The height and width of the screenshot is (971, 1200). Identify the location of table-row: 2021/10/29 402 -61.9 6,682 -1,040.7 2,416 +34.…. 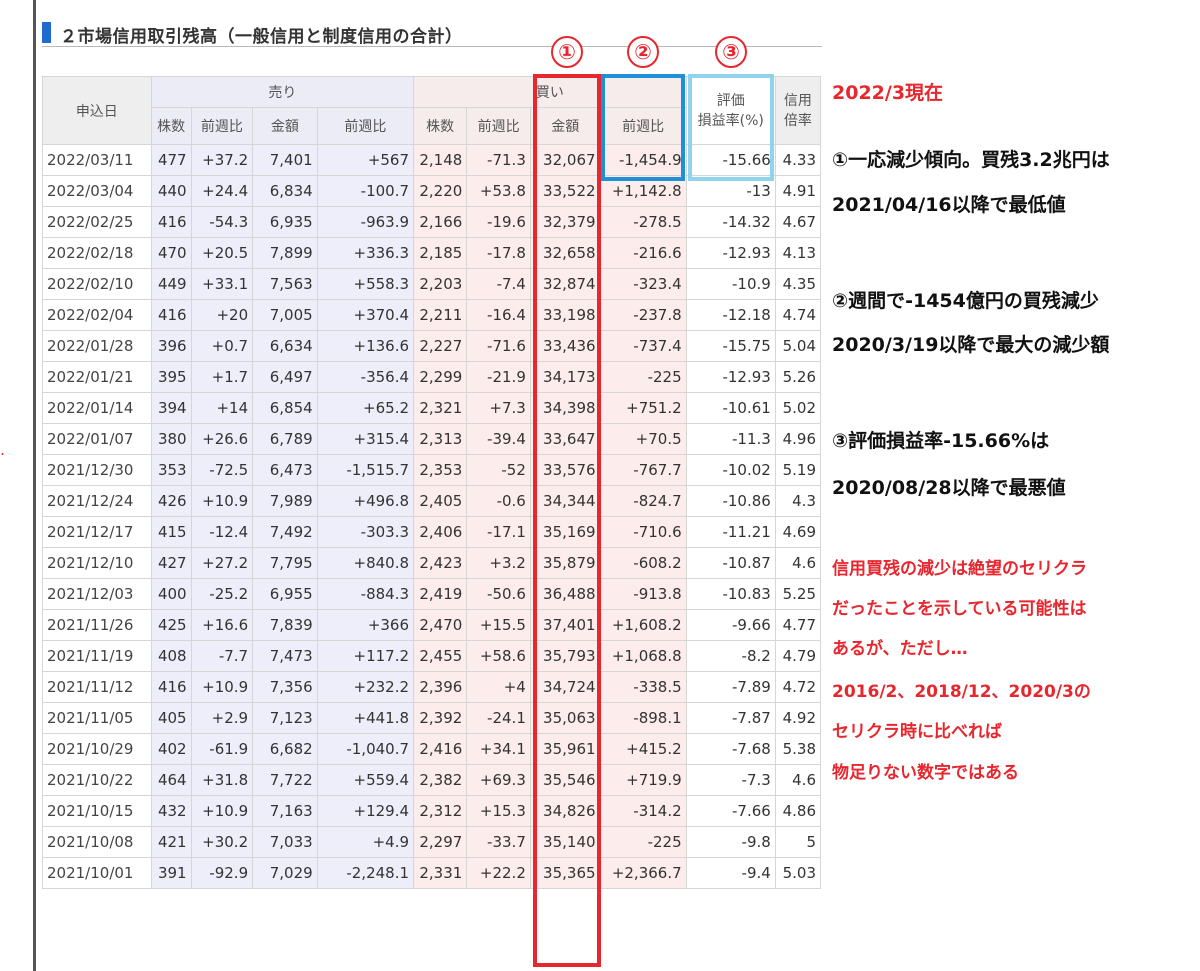
(432, 749).